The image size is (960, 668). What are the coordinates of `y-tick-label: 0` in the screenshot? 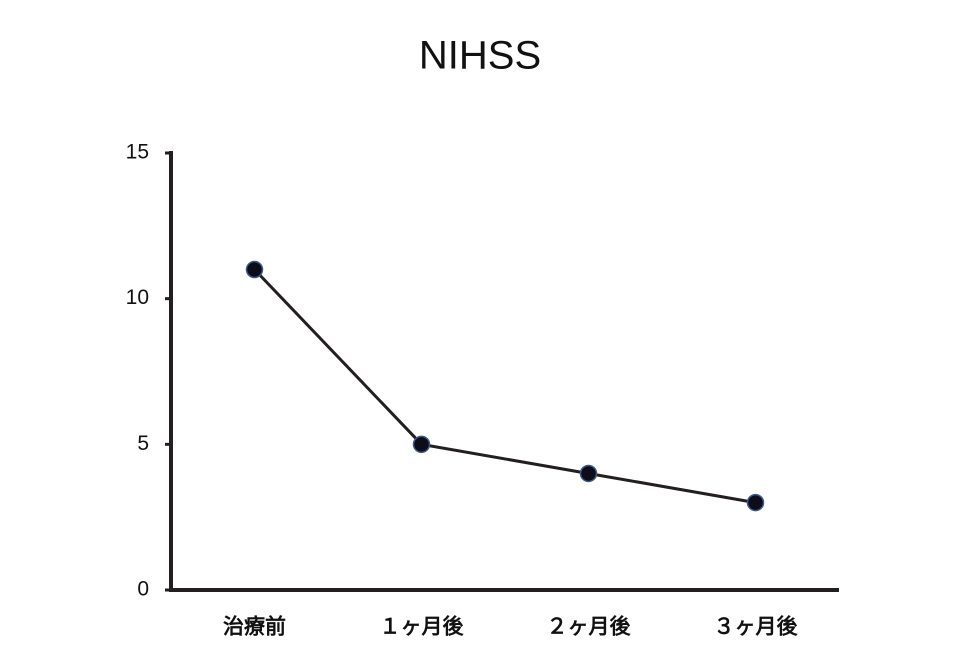 It's located at (143, 589).